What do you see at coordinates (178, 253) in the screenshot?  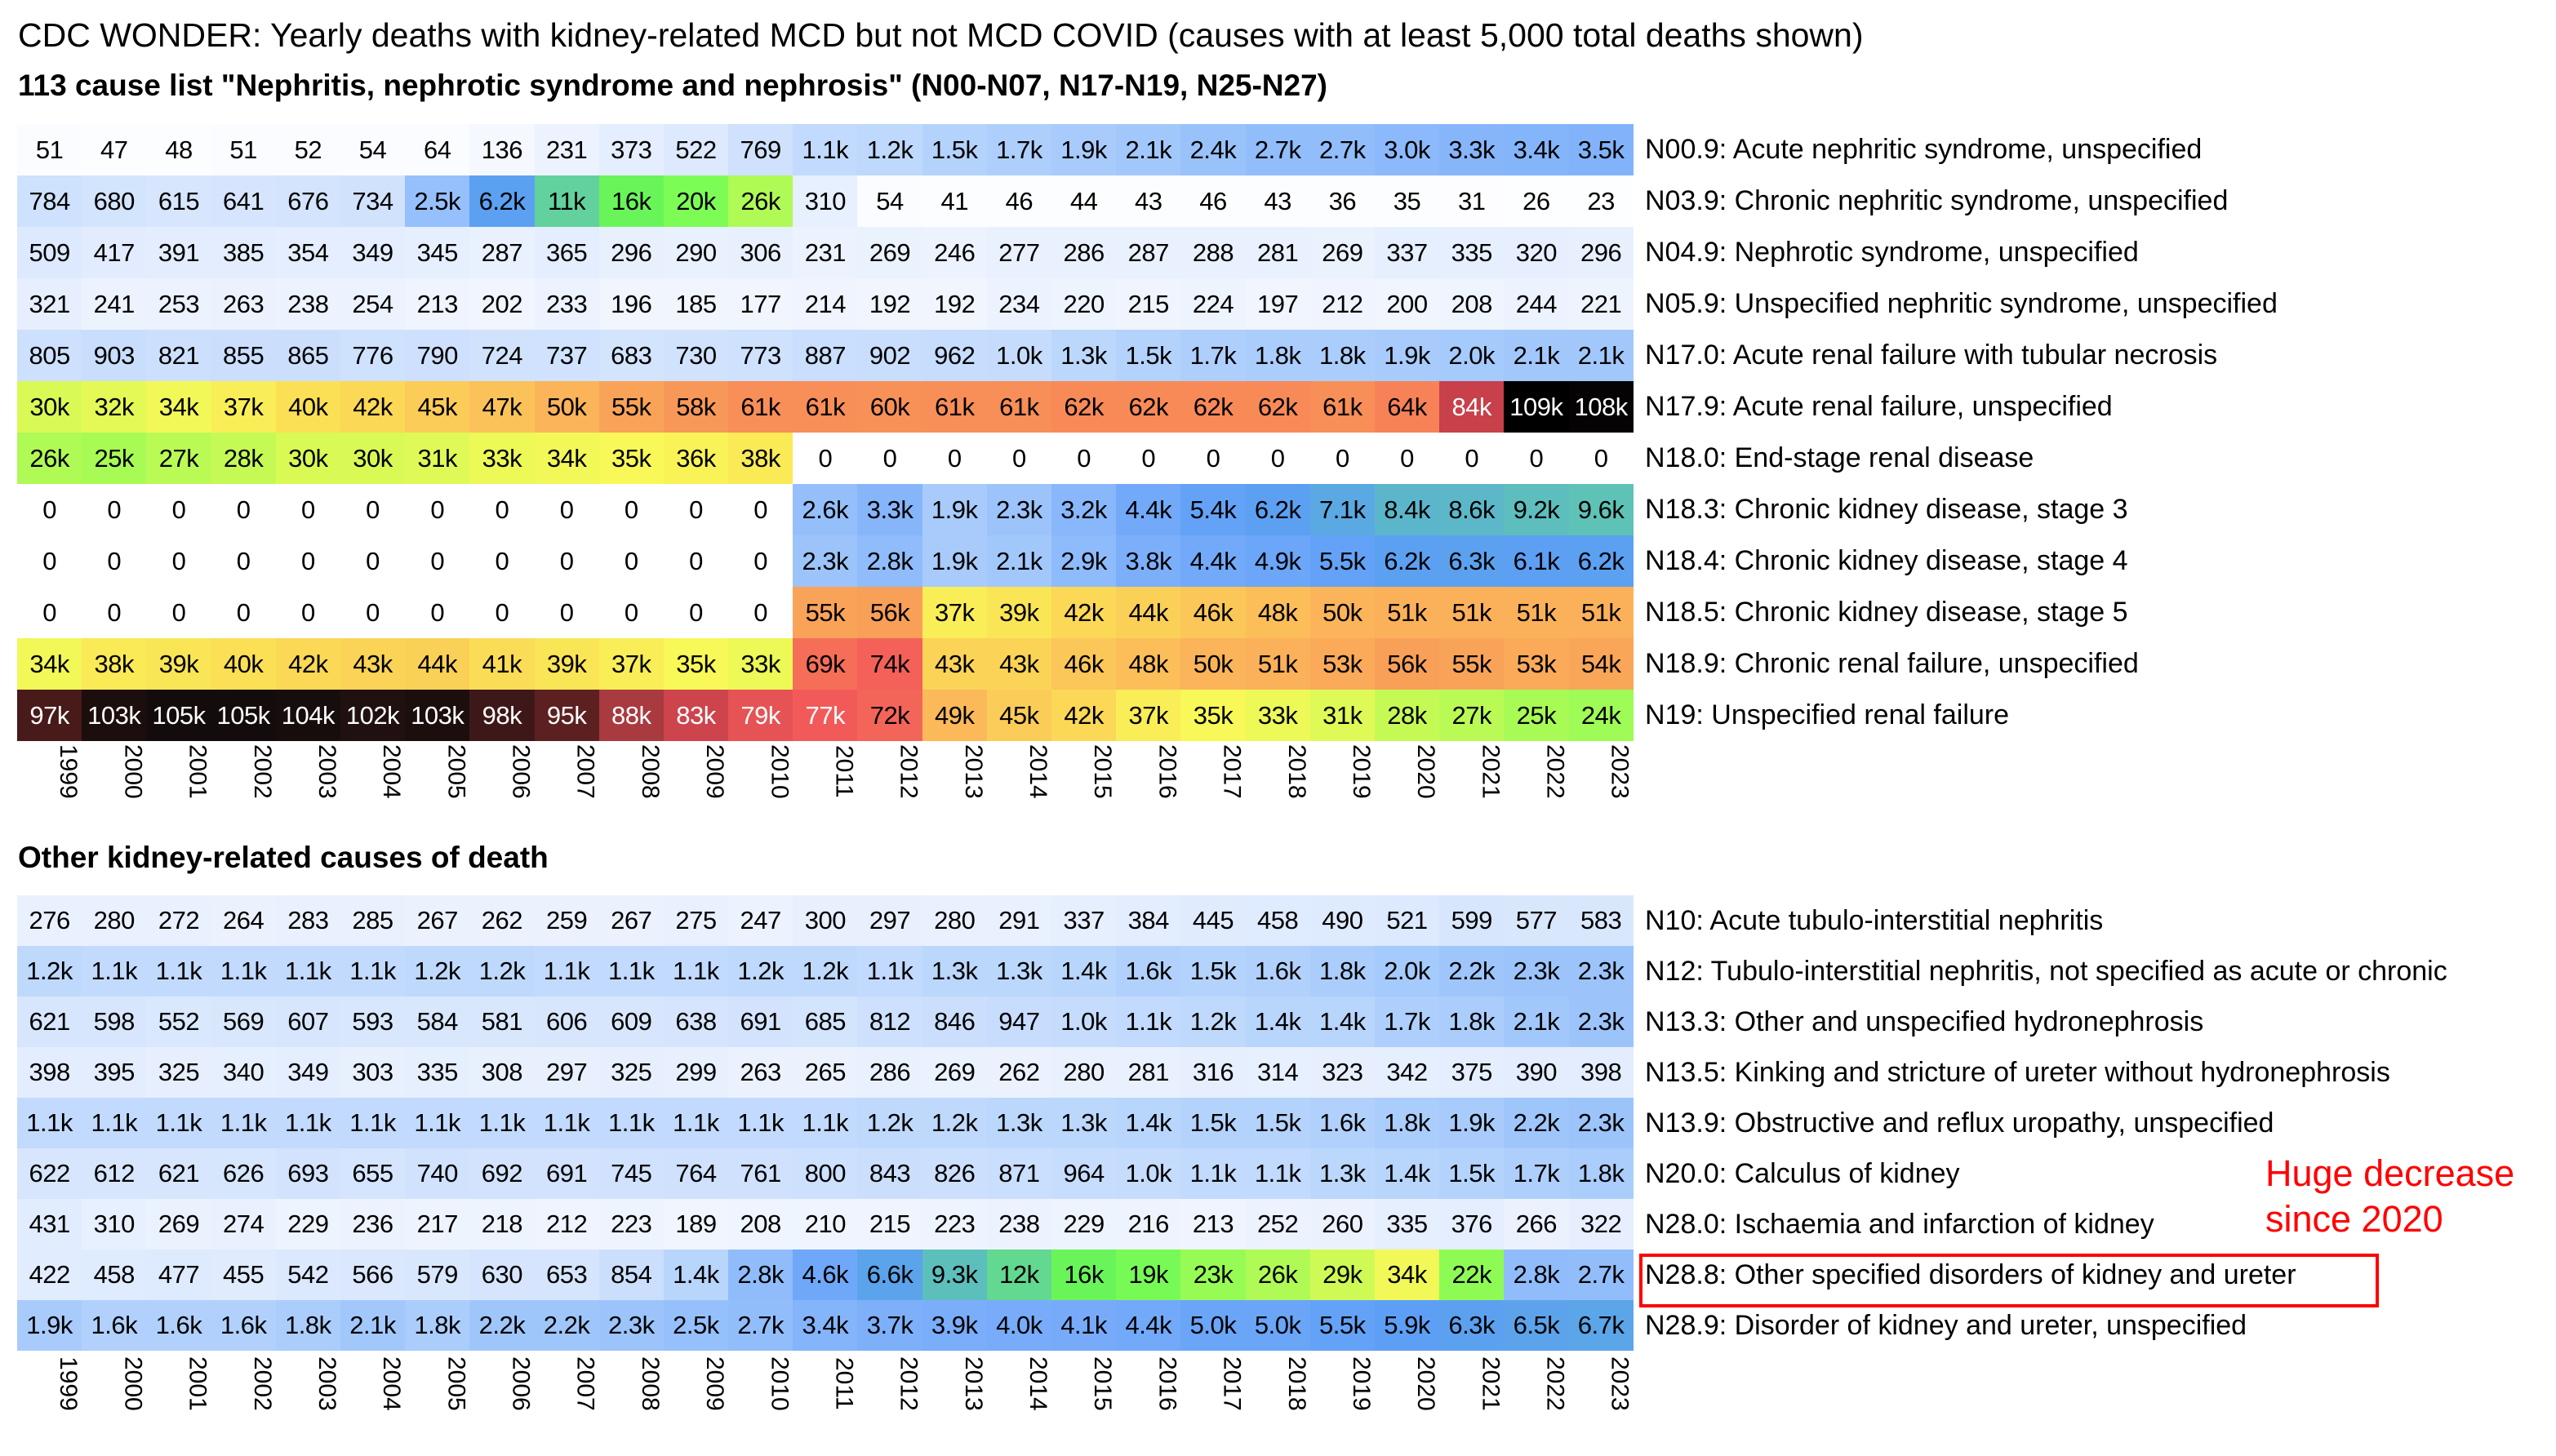 I see `heatmap-cell: 391` at bounding box center [178, 253].